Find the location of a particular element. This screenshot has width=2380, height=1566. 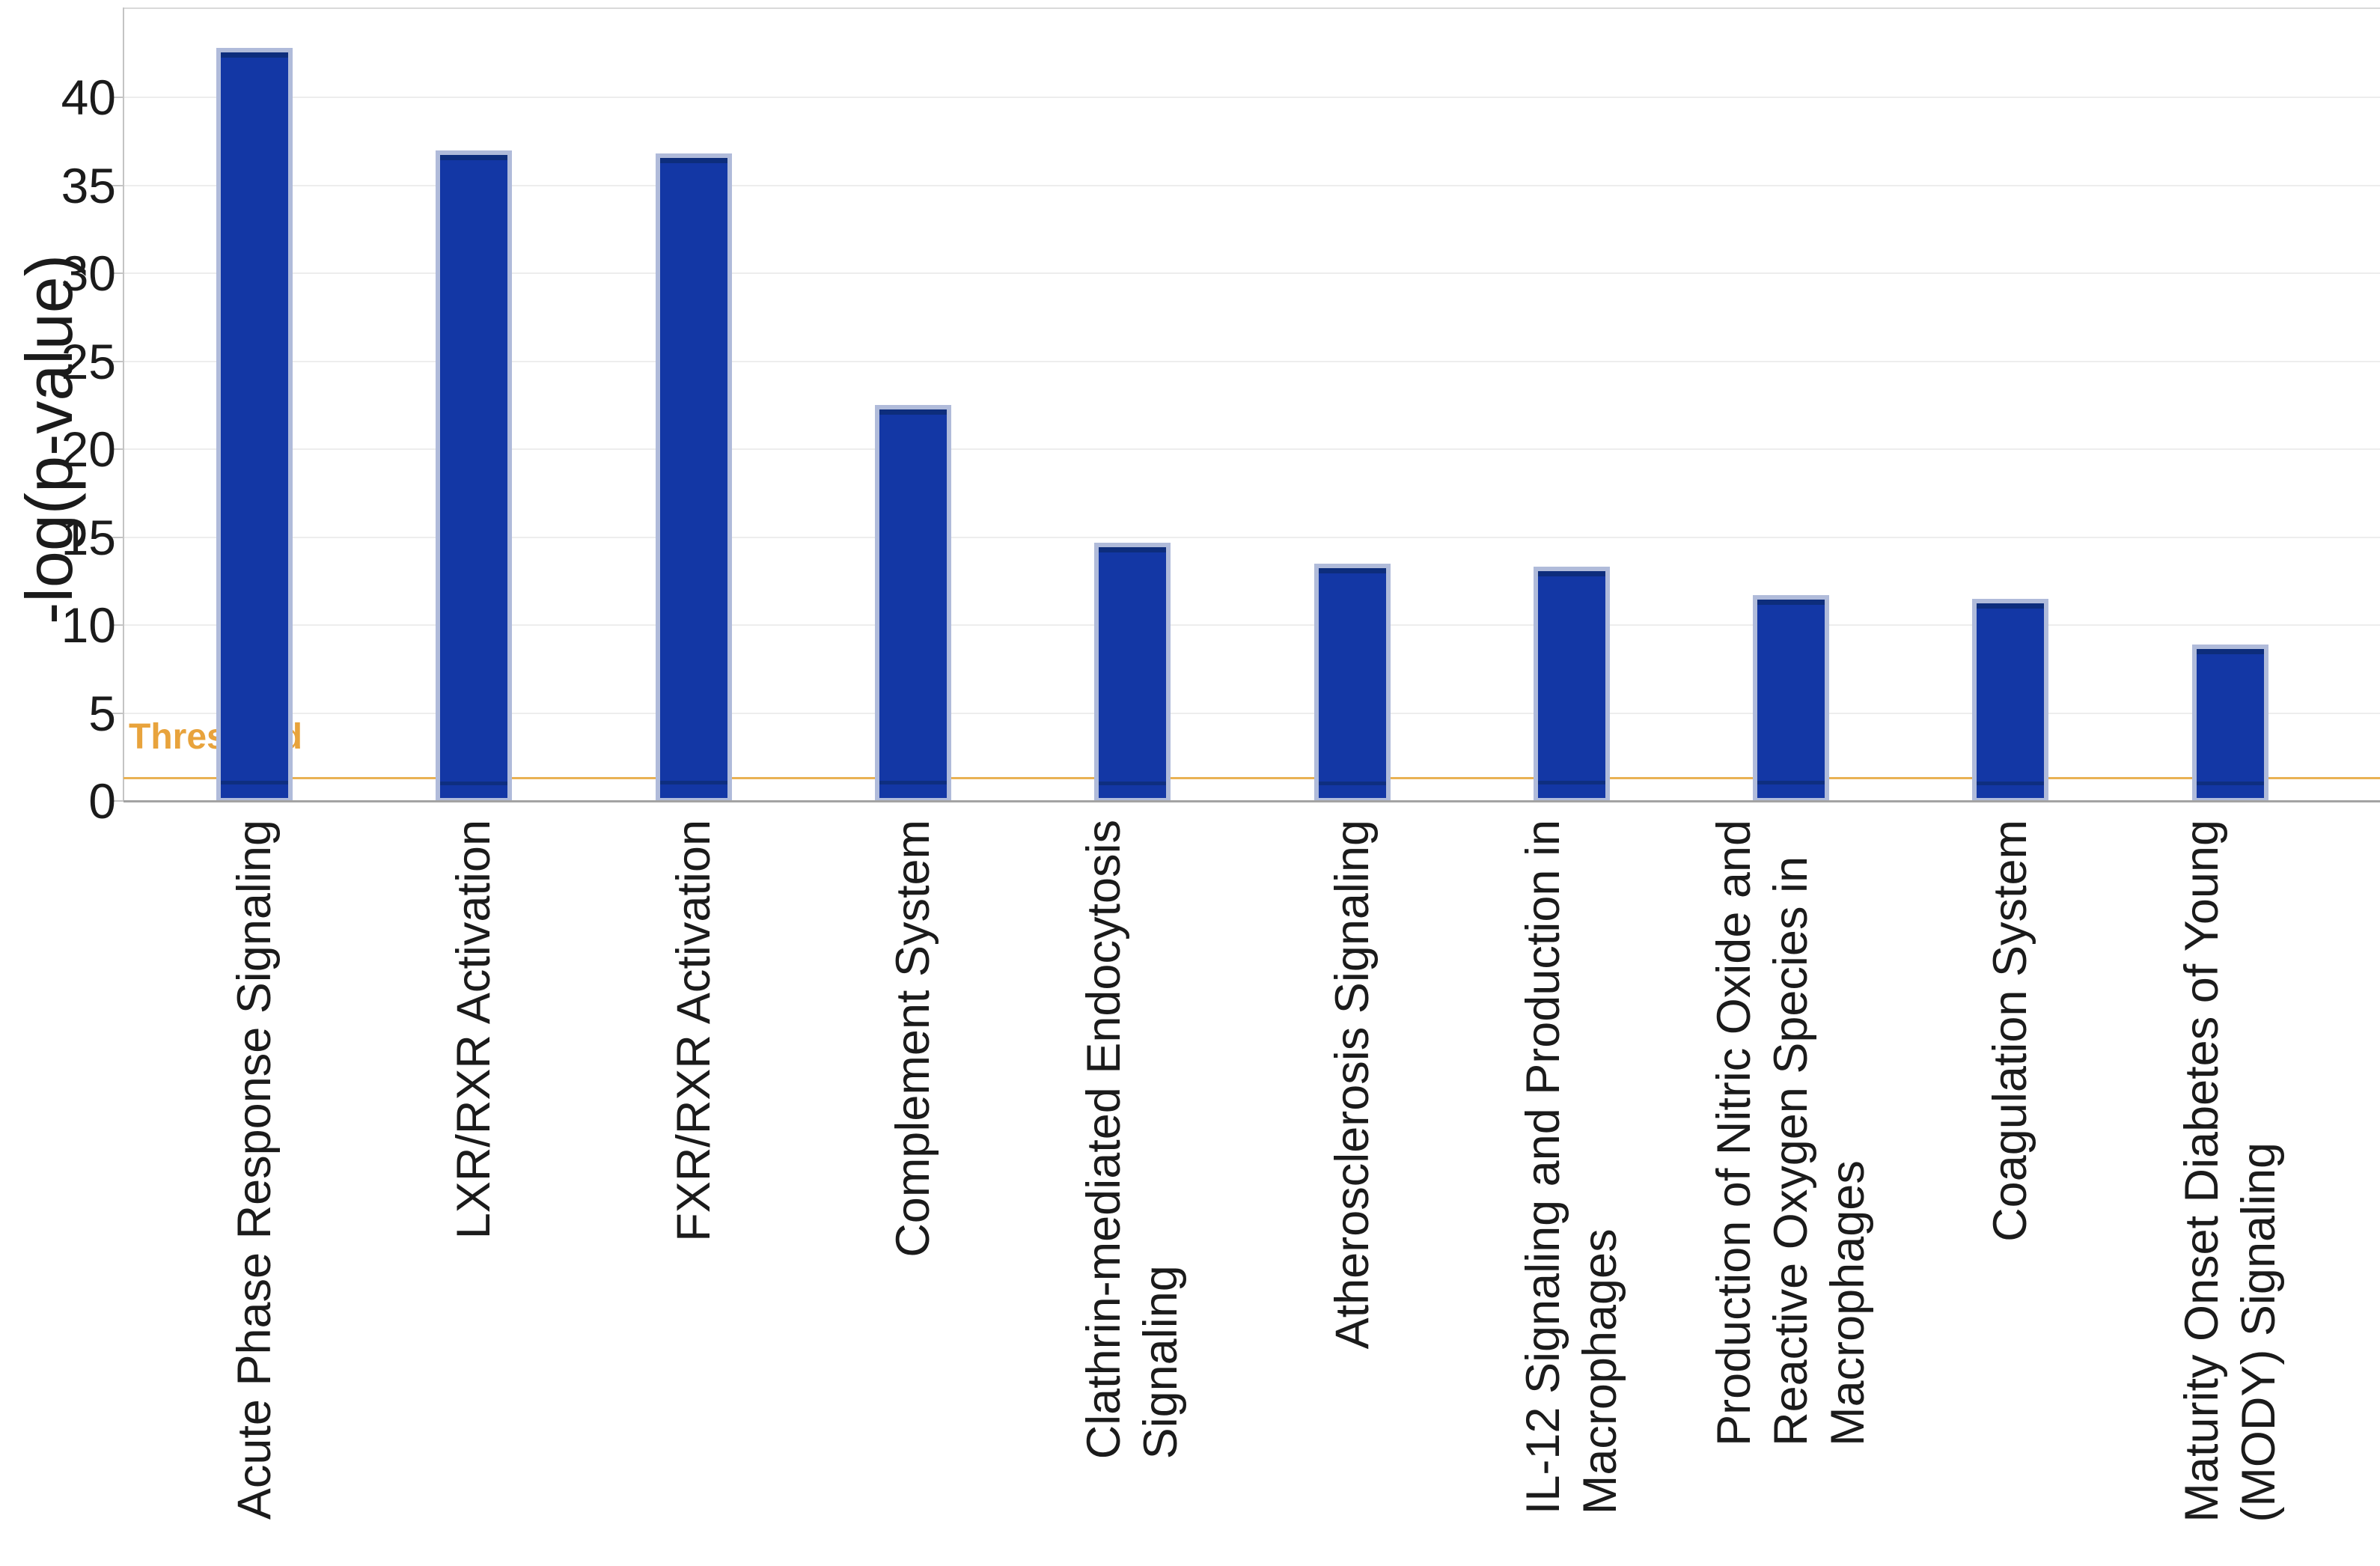

y-tick-label-5: 5 is located at coordinates (102, 713).